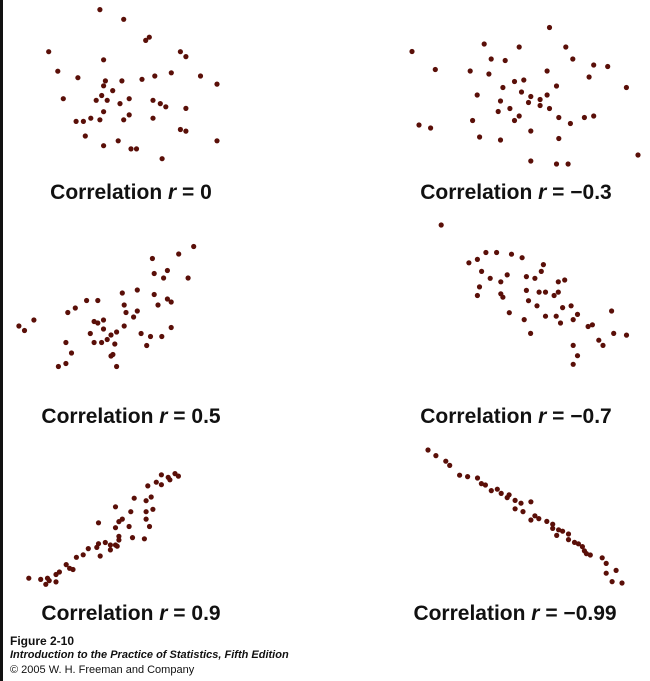 The image size is (650, 681). What do you see at coordinates (515, 614) in the screenshot?
I see `panel-label-r-neg099: Correlation r = −0.99` at bounding box center [515, 614].